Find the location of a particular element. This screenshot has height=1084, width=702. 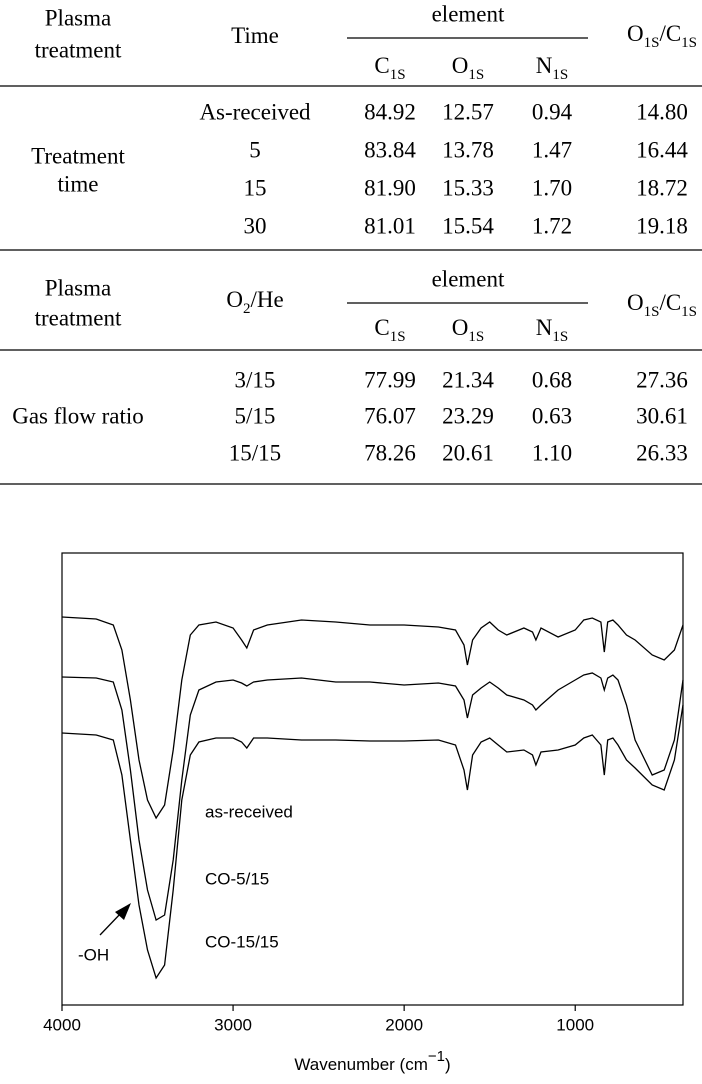

table-cell: 30 is located at coordinates (255, 225).